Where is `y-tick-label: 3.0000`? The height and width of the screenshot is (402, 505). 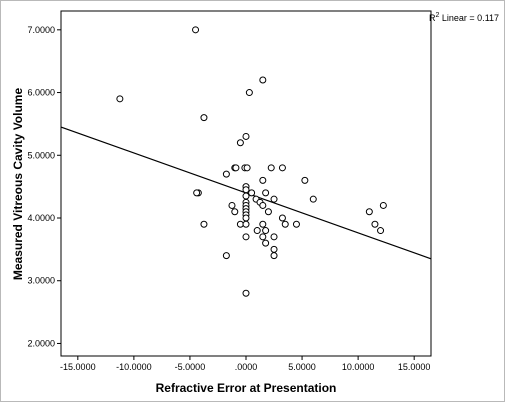
y-tick-label: 3.0000 is located at coordinates (41, 281).